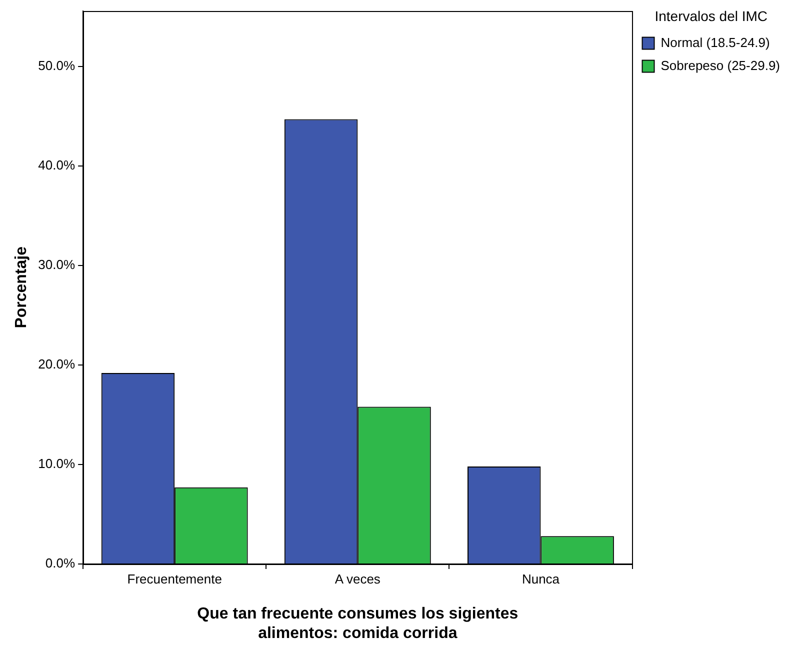 The width and height of the screenshot is (794, 653). Describe the element at coordinates (57, 464) in the screenshot. I see `y-tick-label: 10.0%` at that location.